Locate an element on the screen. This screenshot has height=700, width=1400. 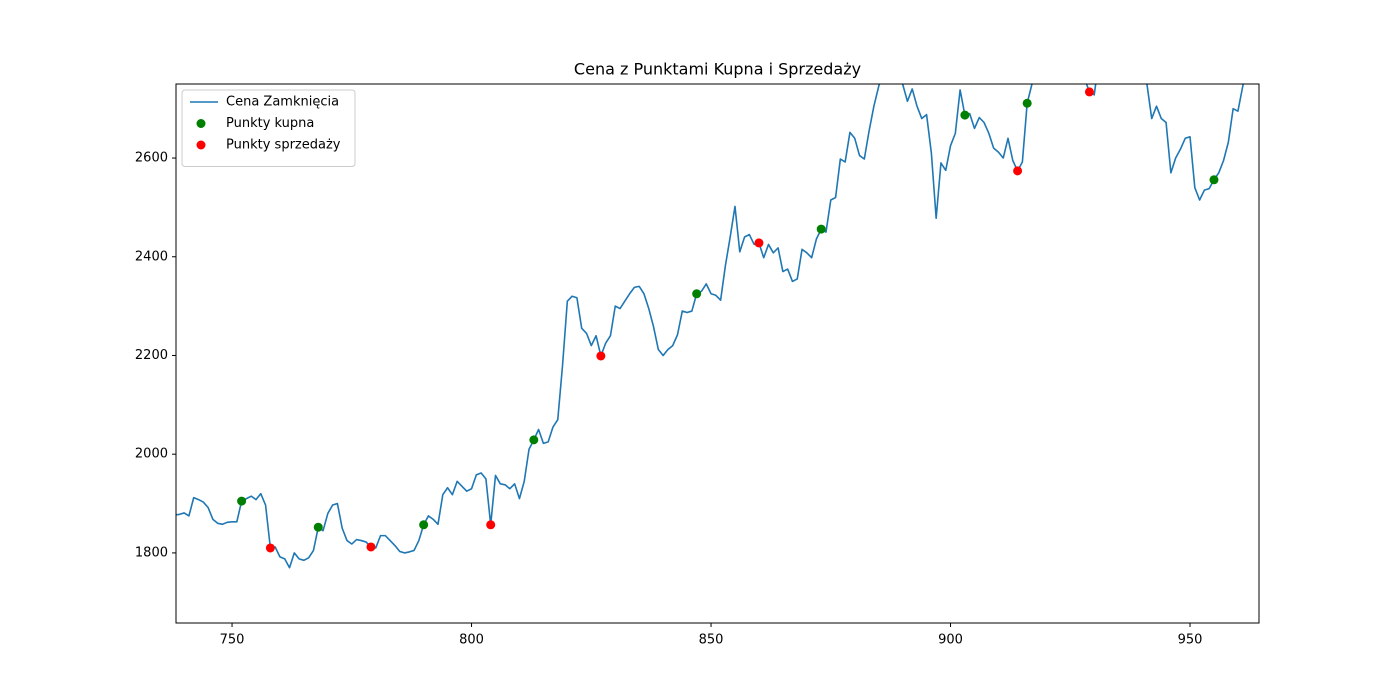
y-tick-label: 2400 is located at coordinates (151, 256).